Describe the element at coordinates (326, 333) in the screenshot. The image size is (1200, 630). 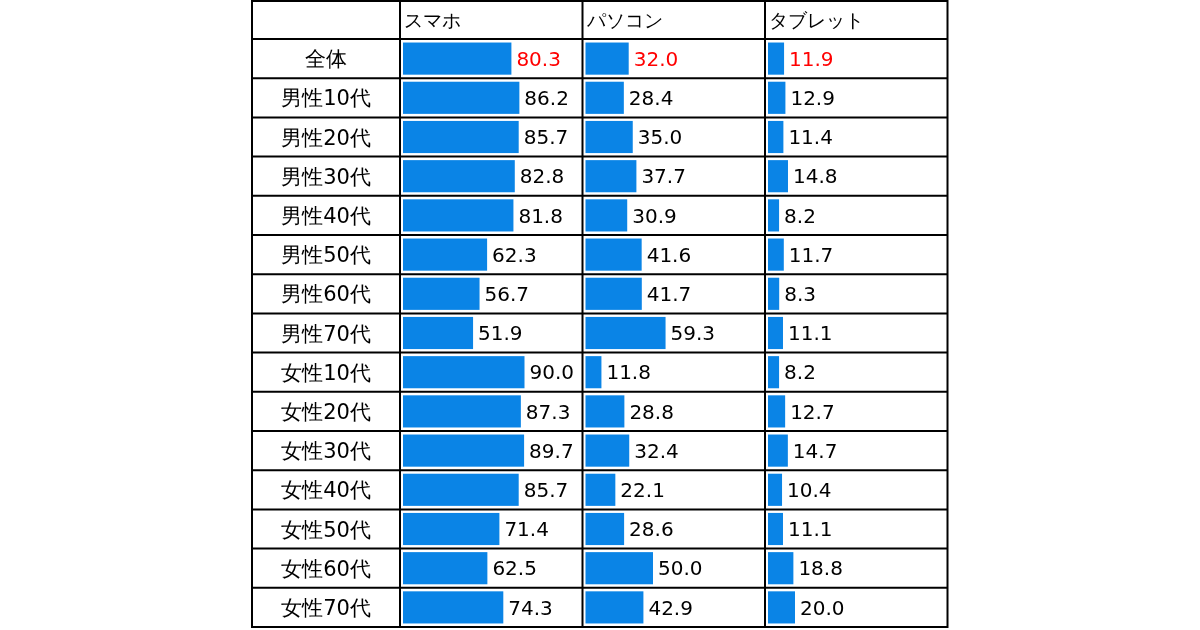
I see `y-tick-label: 男性70代` at that location.